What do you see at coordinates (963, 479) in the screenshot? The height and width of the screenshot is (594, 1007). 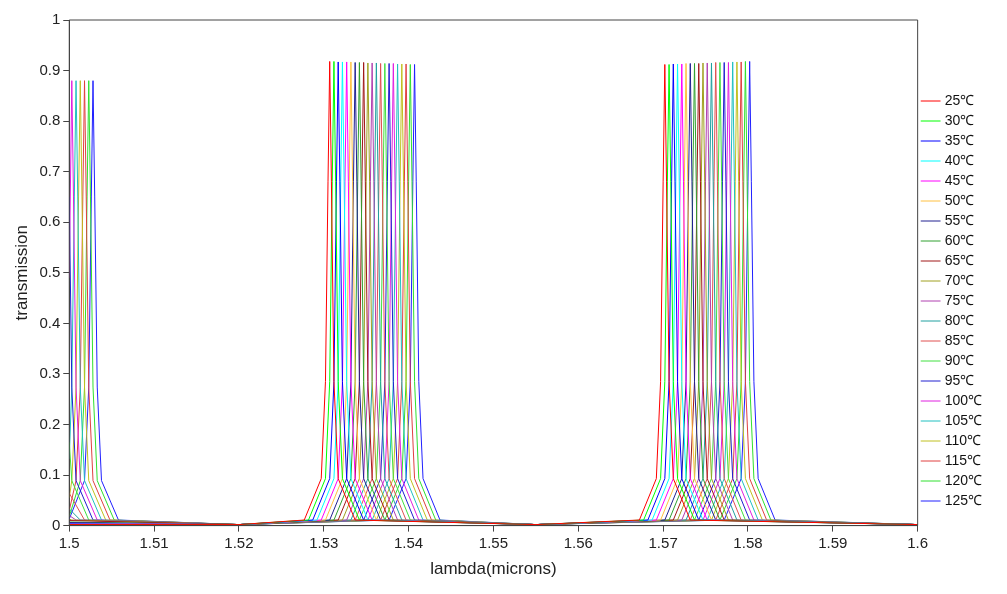 I see `legend-label: 120℃` at bounding box center [963, 479].